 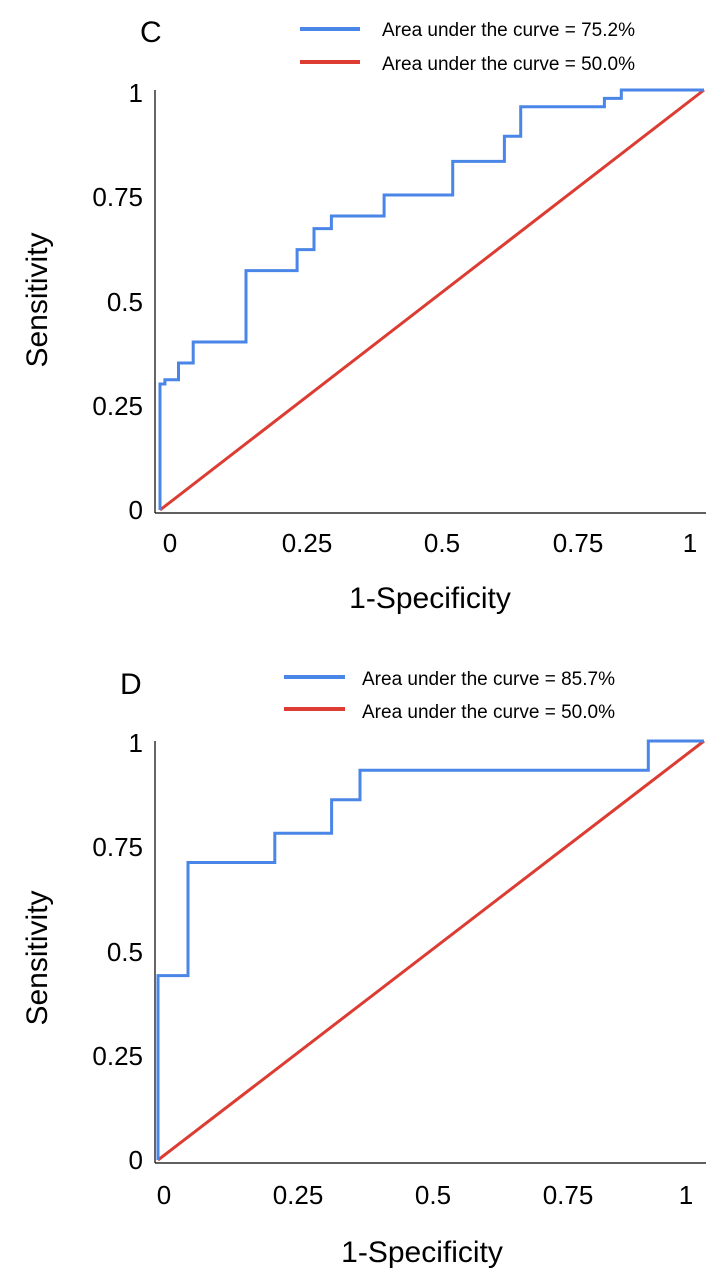 I want to click on y-tick-c-2: 0.5, so click(x=125, y=302).